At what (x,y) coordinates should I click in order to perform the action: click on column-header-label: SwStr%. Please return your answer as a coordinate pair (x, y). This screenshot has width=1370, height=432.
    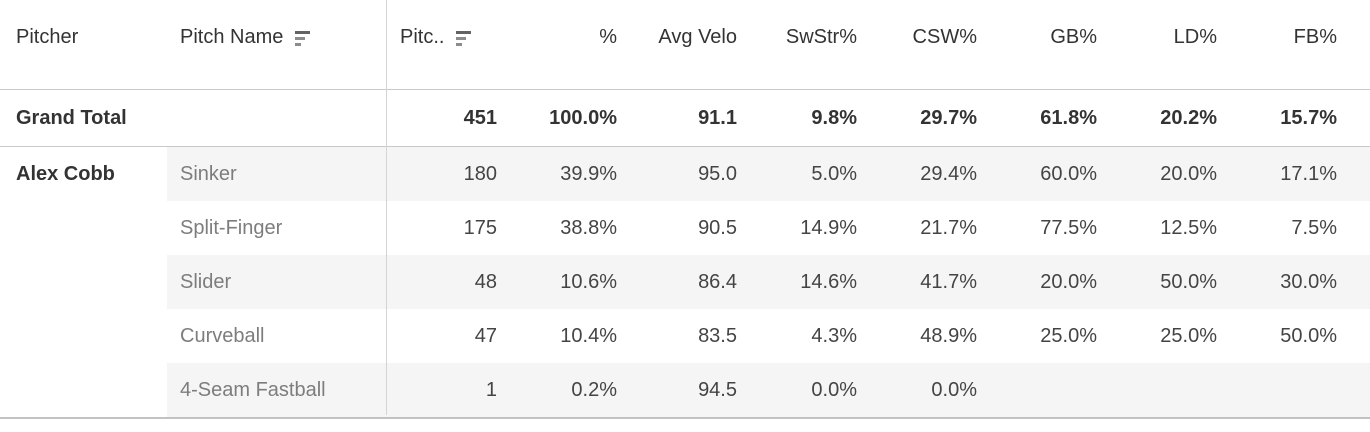
    Looking at the image, I should click on (821, 37).